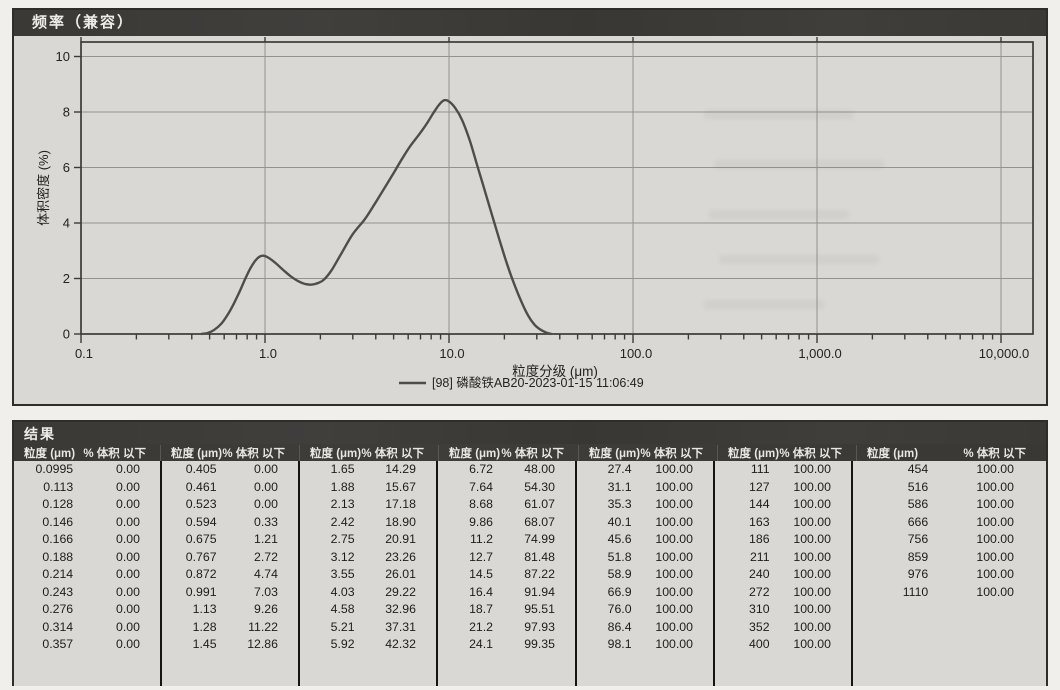  I want to click on pct-value: 37.31, so click(400, 626).